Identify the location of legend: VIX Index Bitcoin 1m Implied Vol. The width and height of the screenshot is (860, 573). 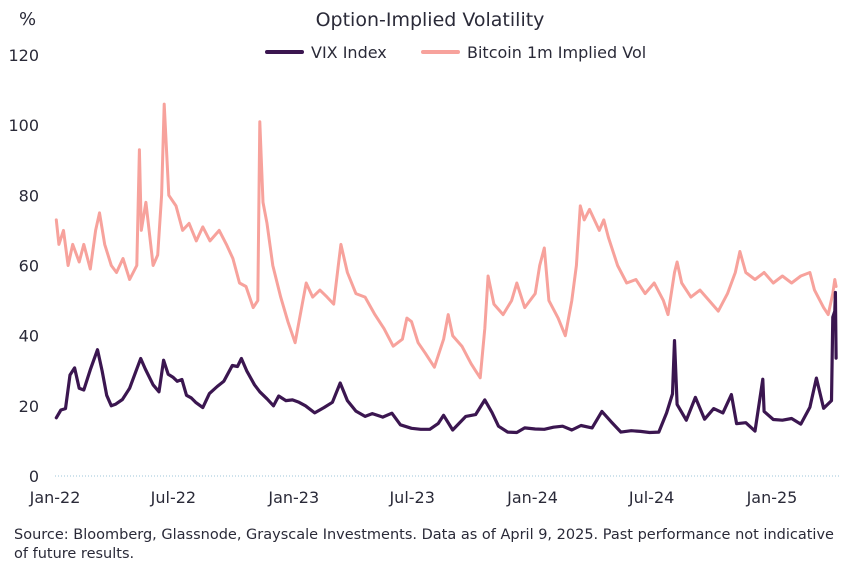
(455, 52).